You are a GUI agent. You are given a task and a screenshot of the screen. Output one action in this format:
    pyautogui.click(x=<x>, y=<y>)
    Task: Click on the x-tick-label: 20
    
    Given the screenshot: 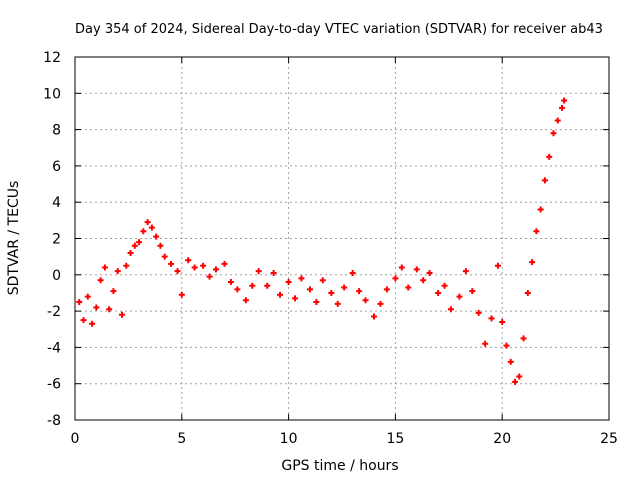 What is the action you would take?
    pyautogui.click(x=502, y=439)
    